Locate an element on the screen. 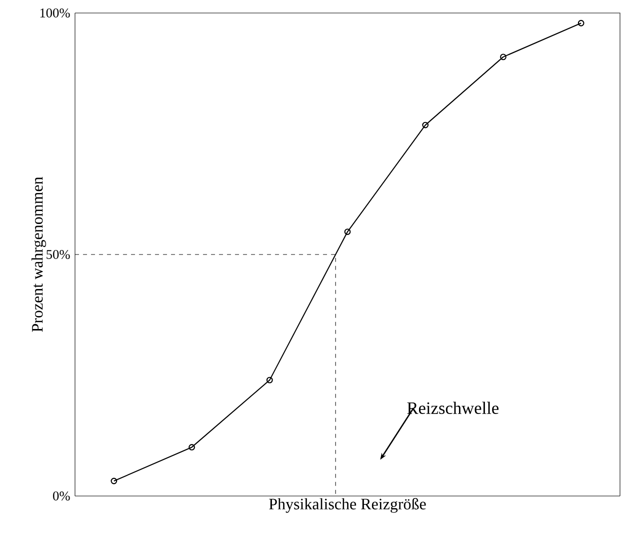  y-axis-title: Prozent wahrgenommen is located at coordinates (38, 254).